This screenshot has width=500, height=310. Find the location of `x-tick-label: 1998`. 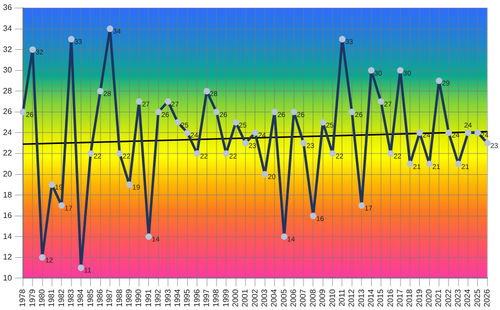

x-tick-label: 1998 is located at coordinates (216, 297).